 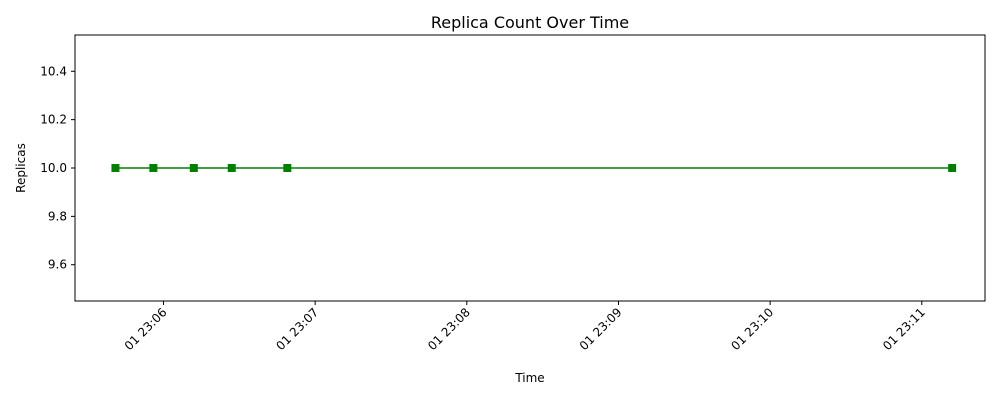 I want to click on x-tick-label: 01 23:08, so click(x=449, y=329).